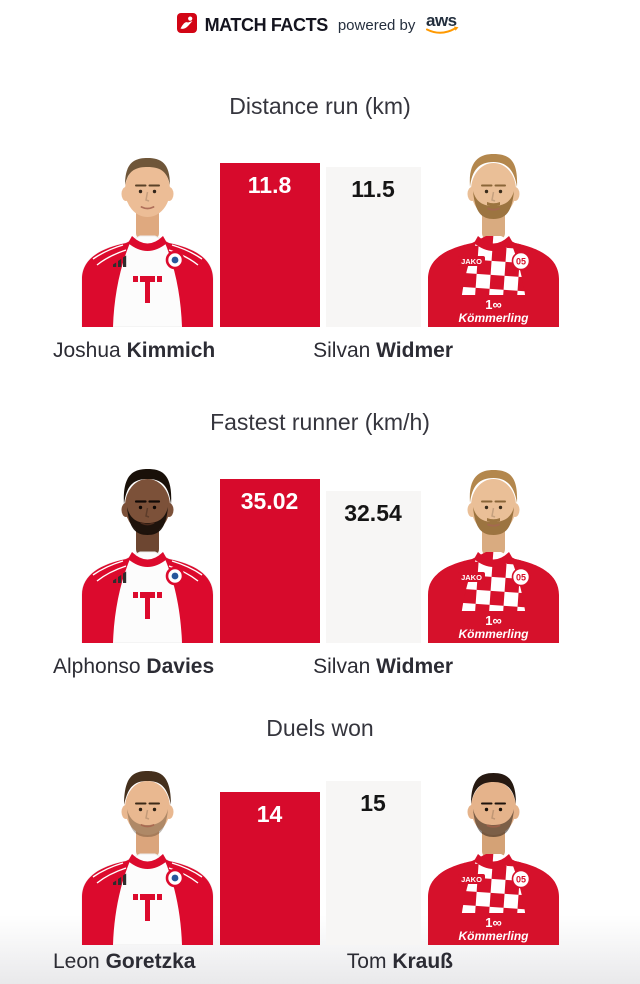 Image resolution: width=640 pixels, height=984 pixels. What do you see at coordinates (186, 25) in the screenshot?
I see `bundesliga-logo-icon` at bounding box center [186, 25].